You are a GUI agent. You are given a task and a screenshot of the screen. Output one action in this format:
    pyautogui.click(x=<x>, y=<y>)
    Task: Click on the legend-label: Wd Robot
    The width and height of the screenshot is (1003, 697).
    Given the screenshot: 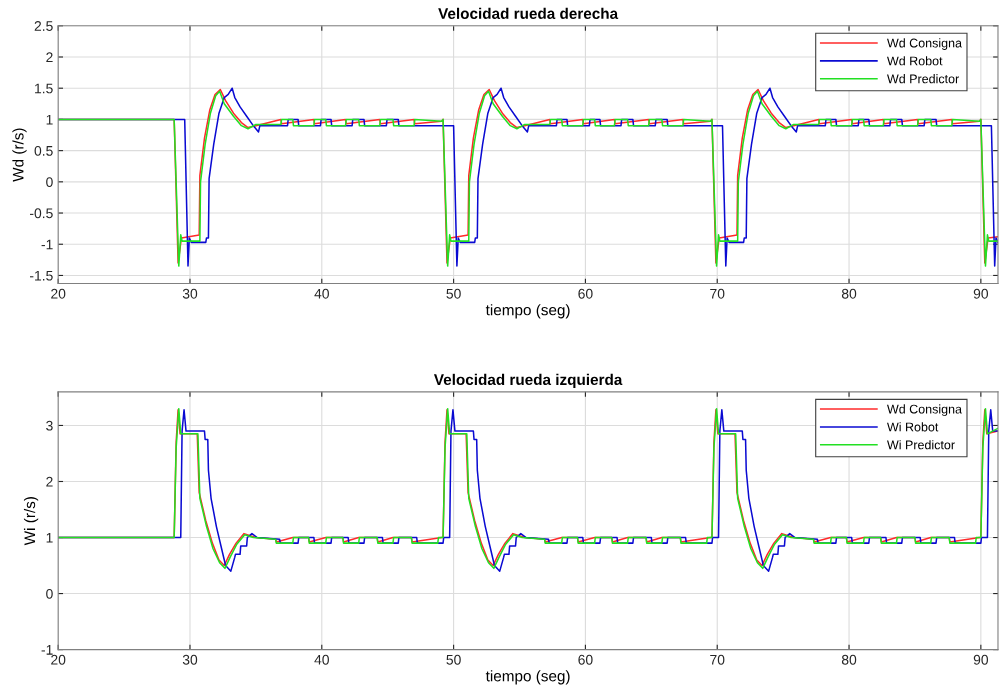 What is the action you would take?
    pyautogui.click(x=915, y=61)
    